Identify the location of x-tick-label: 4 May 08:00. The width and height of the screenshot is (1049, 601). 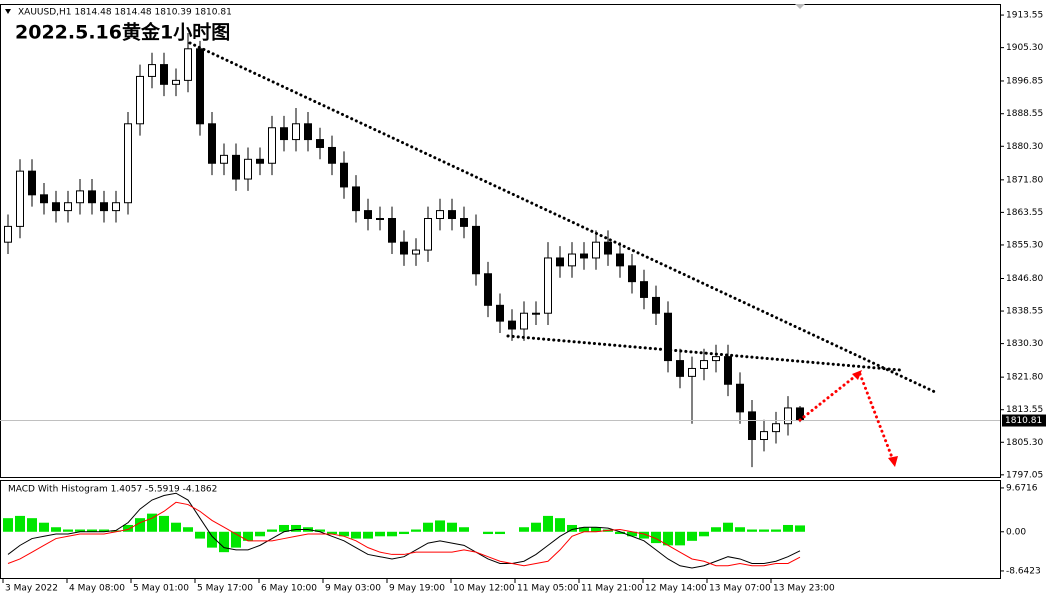
(97, 589).